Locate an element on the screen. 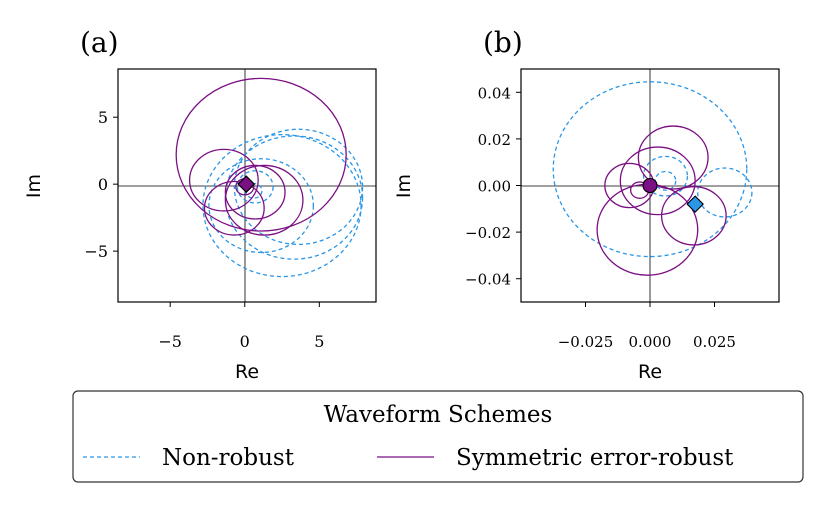 The image size is (829, 508). panel-b-marker-robust is located at coordinates (650, 185).